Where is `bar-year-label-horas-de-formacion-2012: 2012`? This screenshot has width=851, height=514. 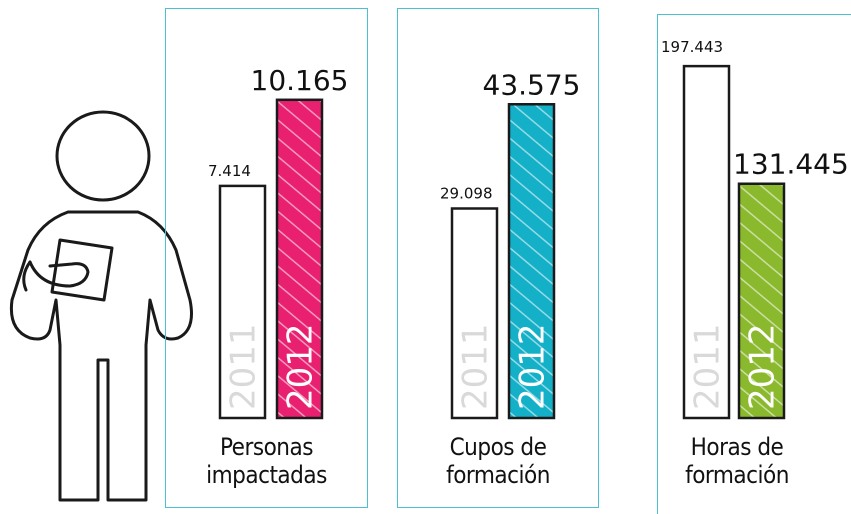 bar-year-label-horas-de-formacion-2012: 2012 is located at coordinates (763, 366).